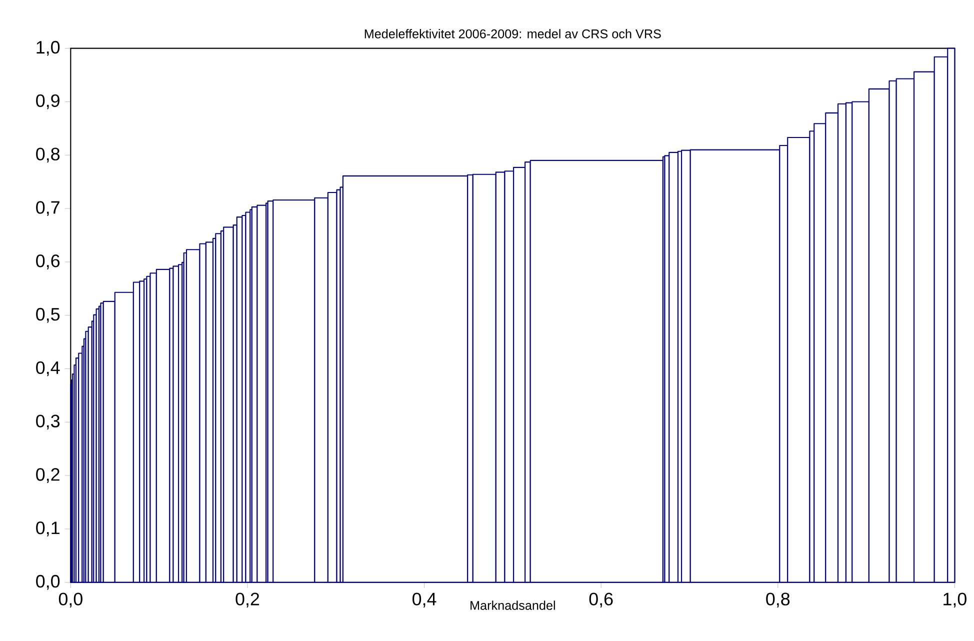 The image size is (974, 641). Describe the element at coordinates (778, 600) in the screenshot. I see `x-tick-label: 0,8` at that location.